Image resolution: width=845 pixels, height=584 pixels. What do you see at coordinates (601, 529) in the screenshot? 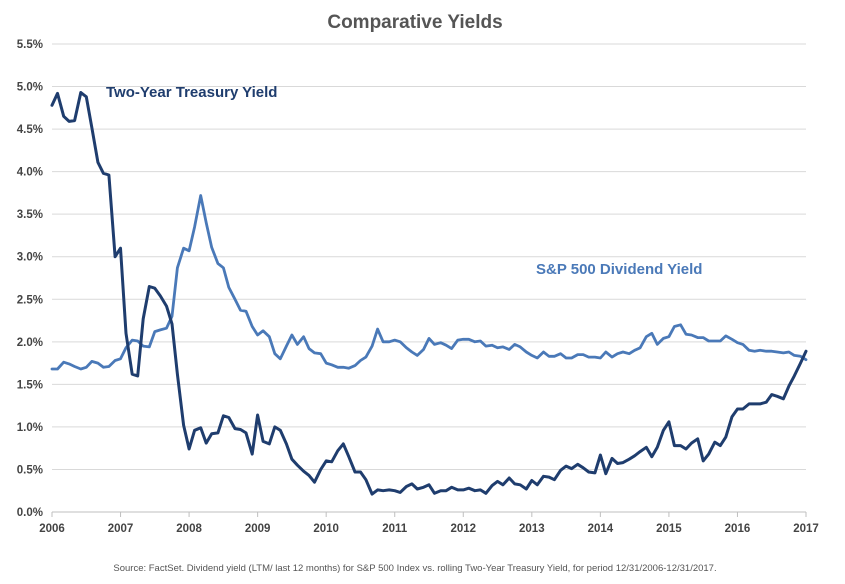
I see `x-tick-label: 2014` at bounding box center [601, 529].